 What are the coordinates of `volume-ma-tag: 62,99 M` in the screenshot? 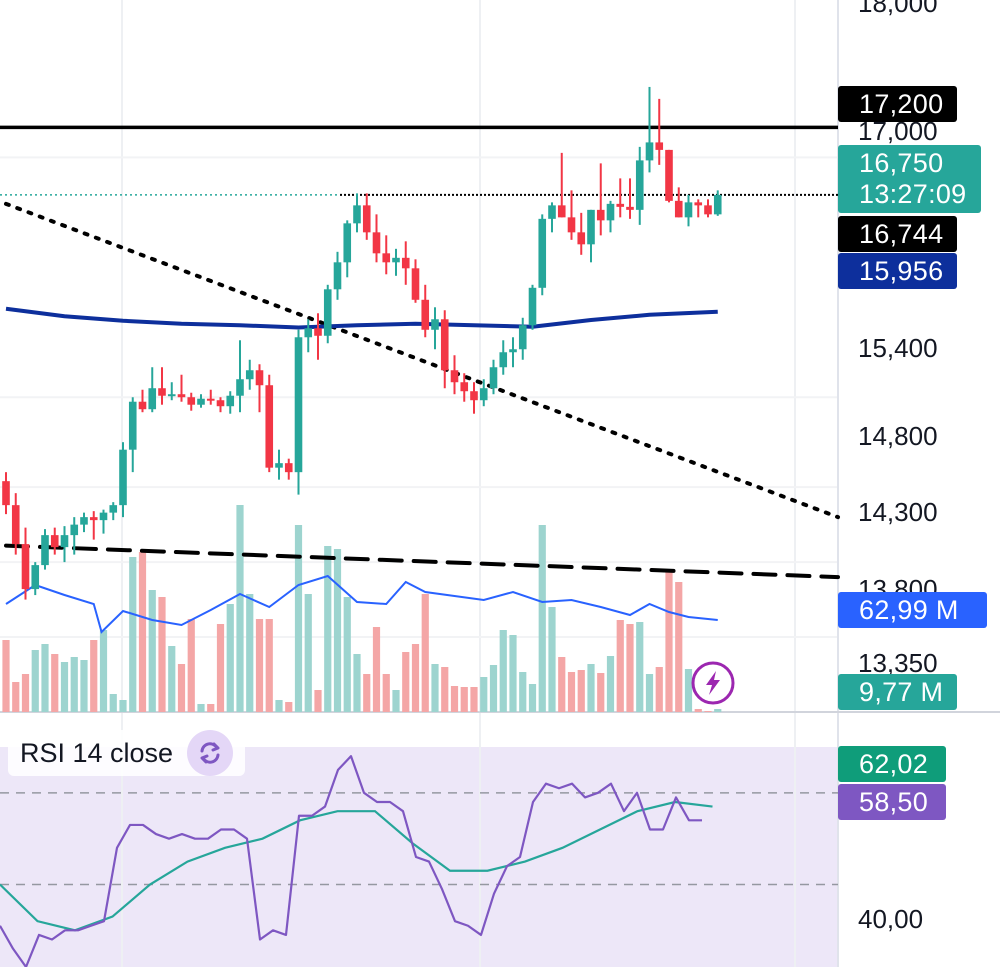 It's located at (912, 610).